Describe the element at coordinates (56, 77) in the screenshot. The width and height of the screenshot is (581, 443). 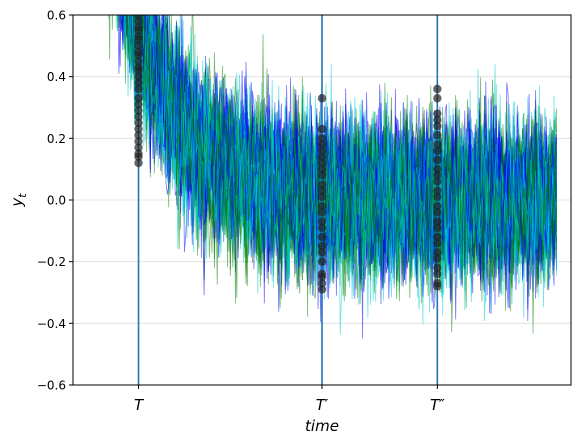
I see `y-tick-label: 0.4` at that location.